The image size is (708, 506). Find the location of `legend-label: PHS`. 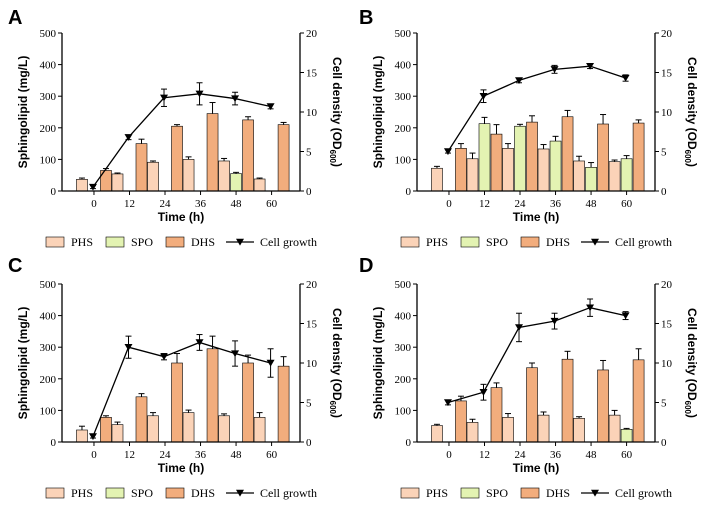

legend-label: PHS is located at coordinates (82, 493).